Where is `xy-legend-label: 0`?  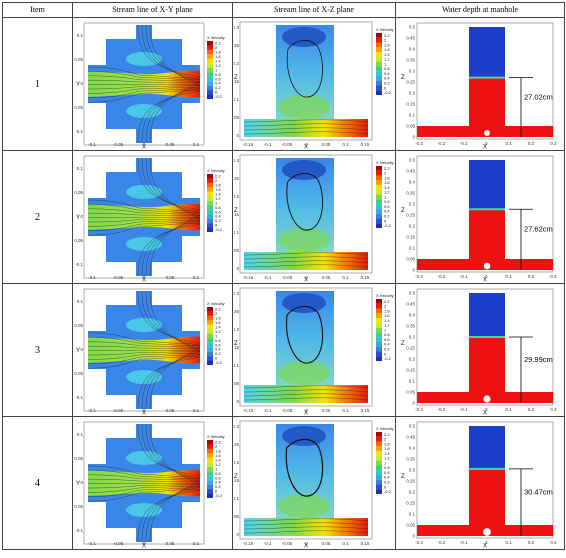
xy-legend-label: 0 is located at coordinates (216, 225).